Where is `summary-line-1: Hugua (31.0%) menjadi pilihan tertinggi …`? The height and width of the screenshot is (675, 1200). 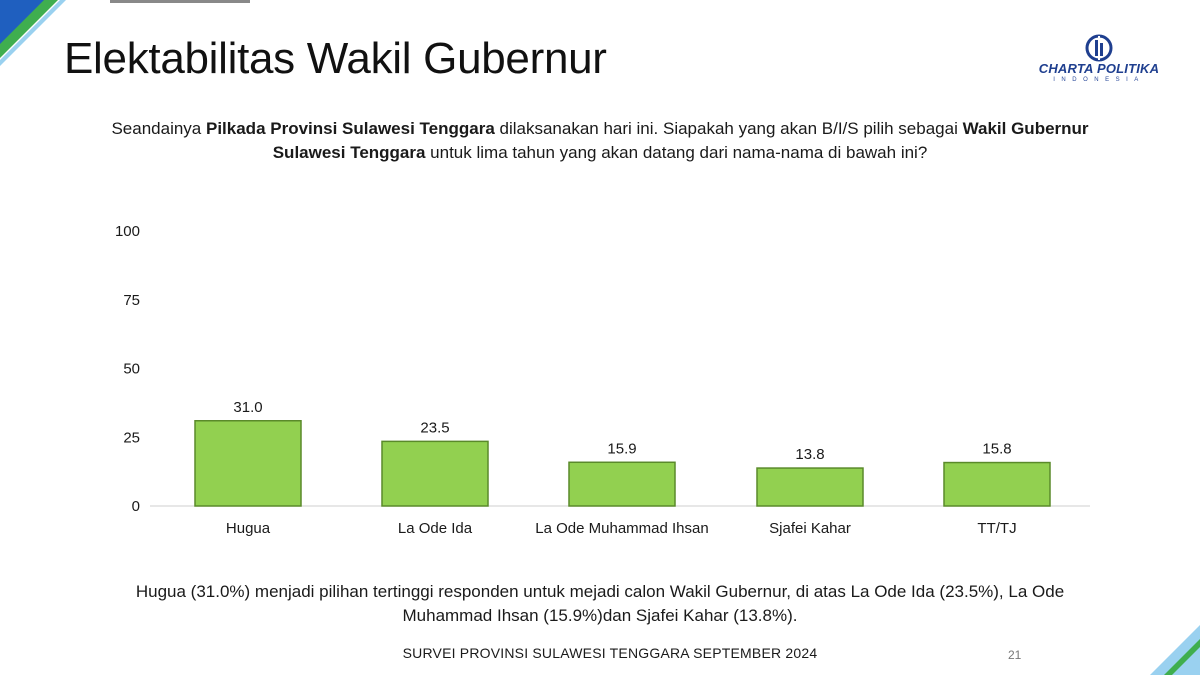
summary-line-1: Hugua (31.0%) menjadi pilihan tertinggi … is located at coordinates (600, 591).